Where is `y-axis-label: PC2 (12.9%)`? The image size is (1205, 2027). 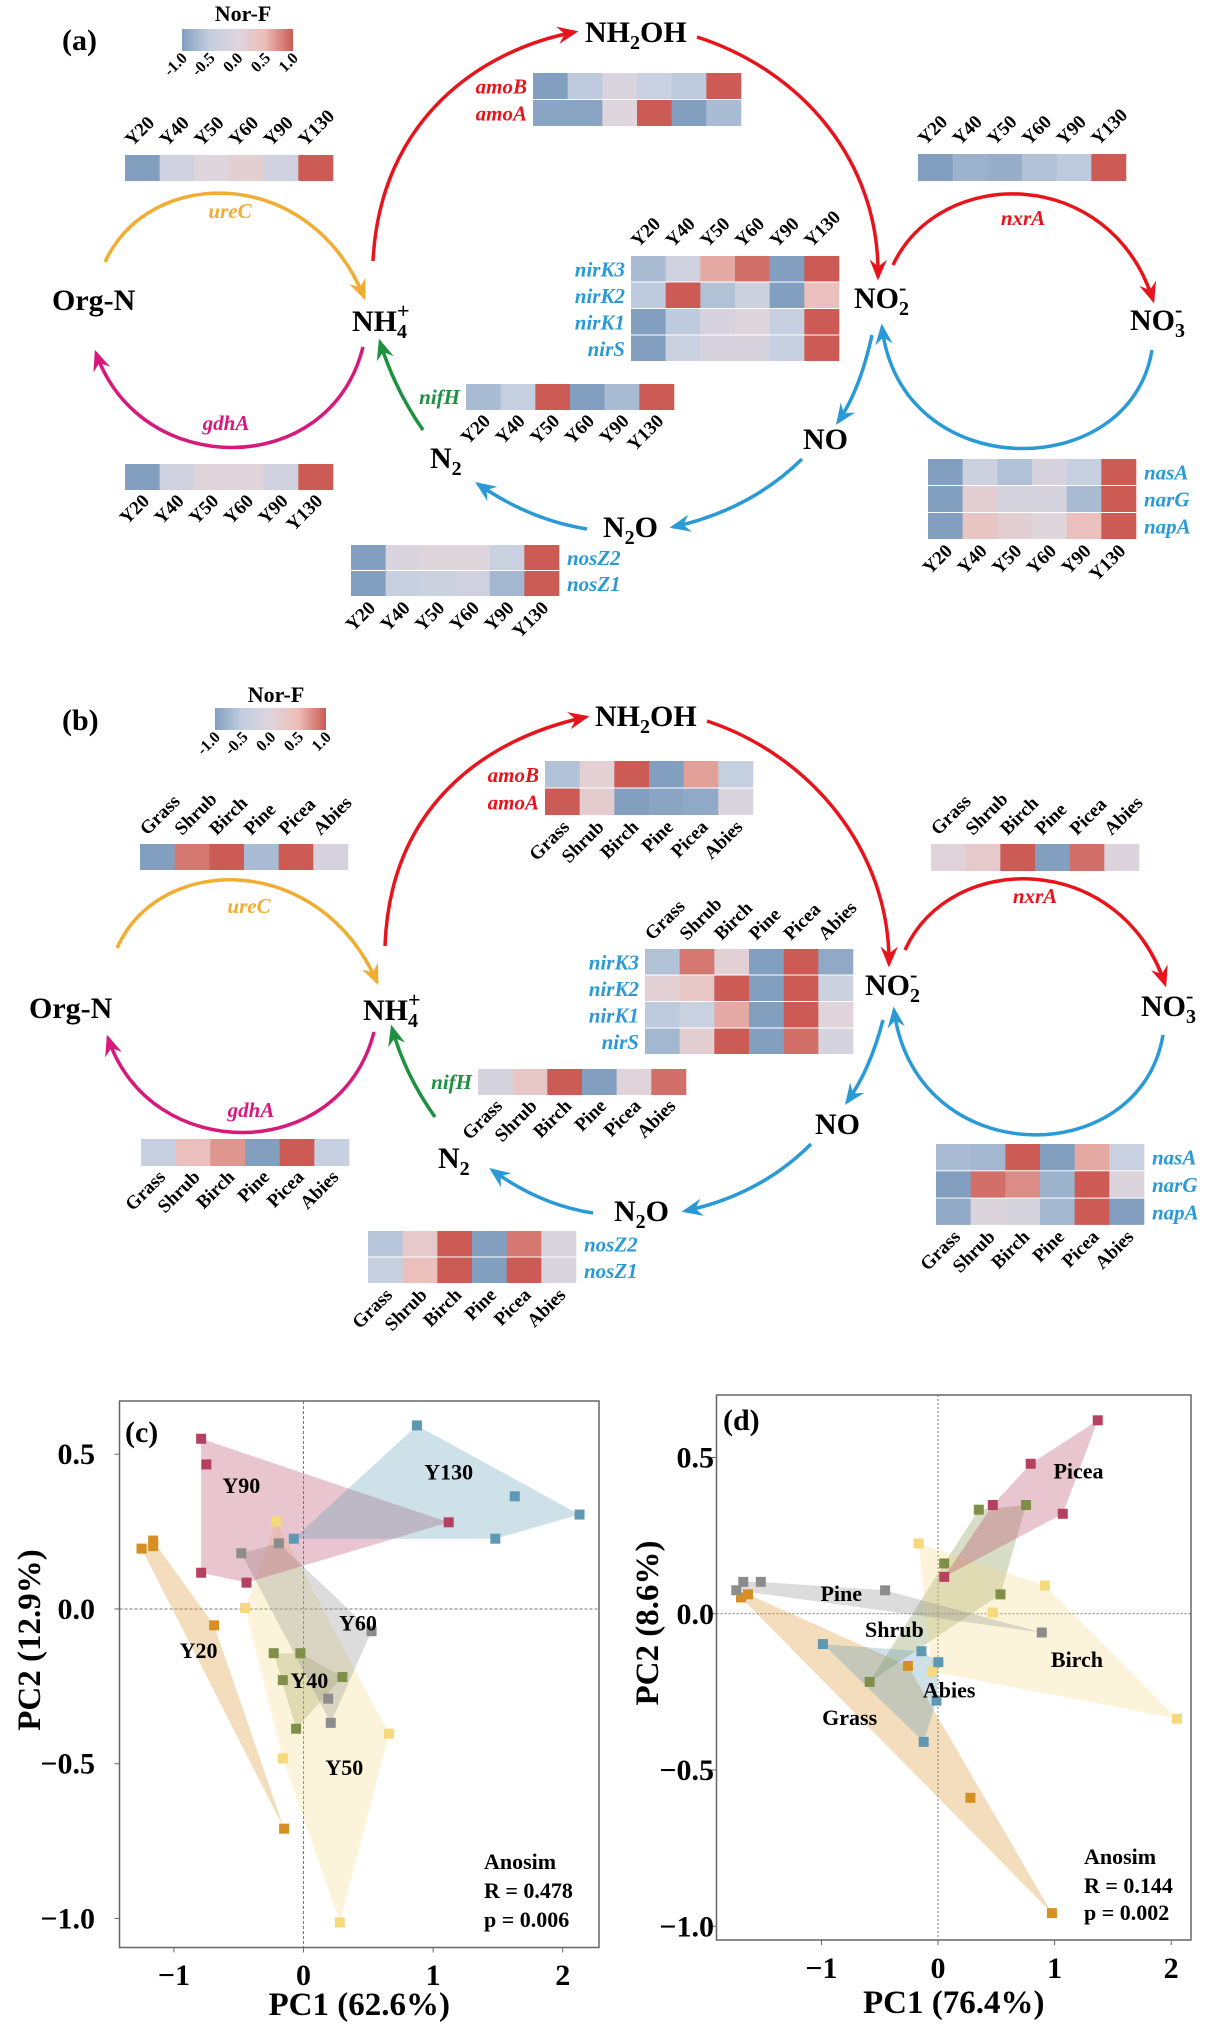
y-axis-label: PC2 (12.9%) is located at coordinates (30, 1639).